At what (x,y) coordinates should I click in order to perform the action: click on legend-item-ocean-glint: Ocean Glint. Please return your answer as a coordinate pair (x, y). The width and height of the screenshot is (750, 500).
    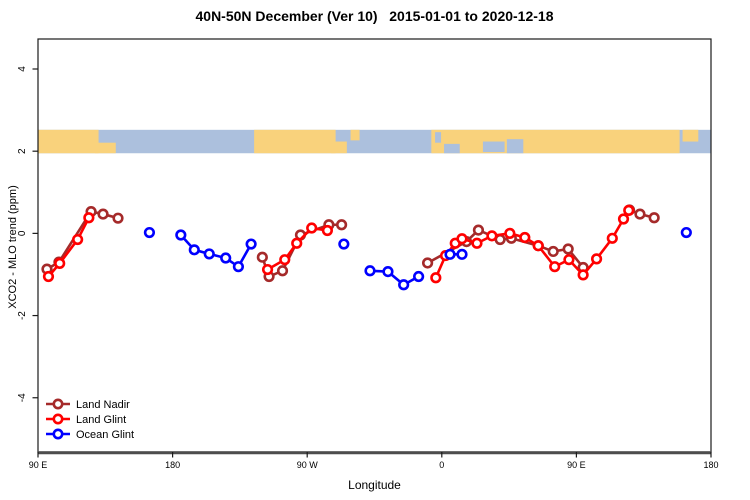
    Looking at the image, I should click on (90, 434).